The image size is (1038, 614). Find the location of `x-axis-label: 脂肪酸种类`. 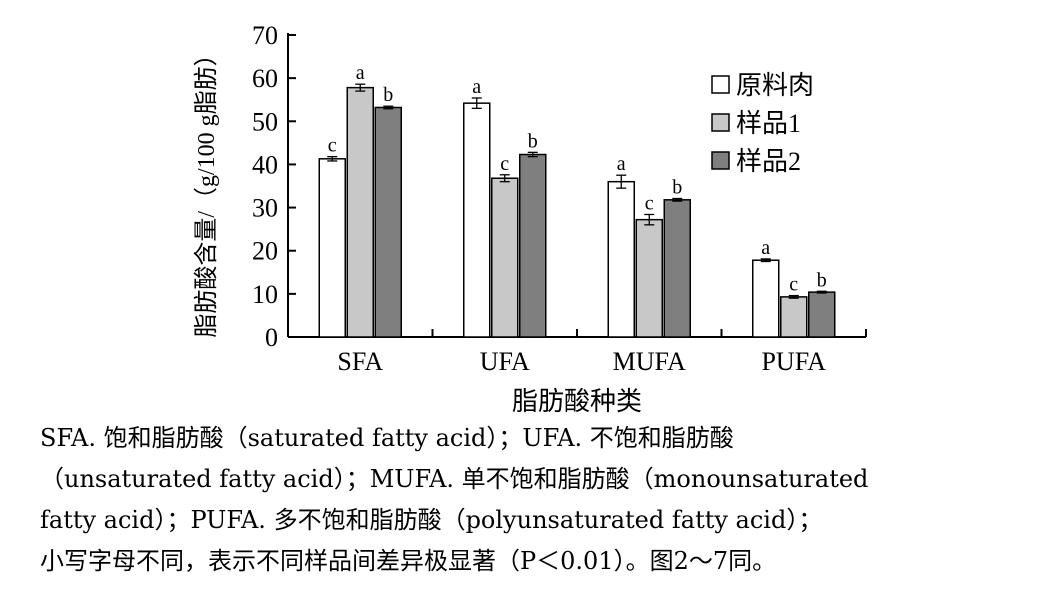

x-axis-label: 脂肪酸种类 is located at coordinates (577, 401).